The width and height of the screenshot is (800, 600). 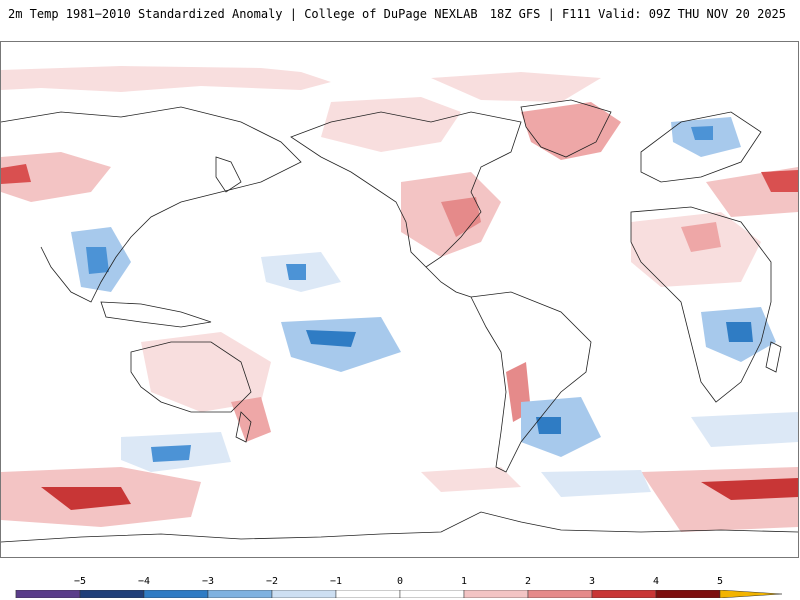 I want to click on warm-region-canada, so click(x=391, y=124).